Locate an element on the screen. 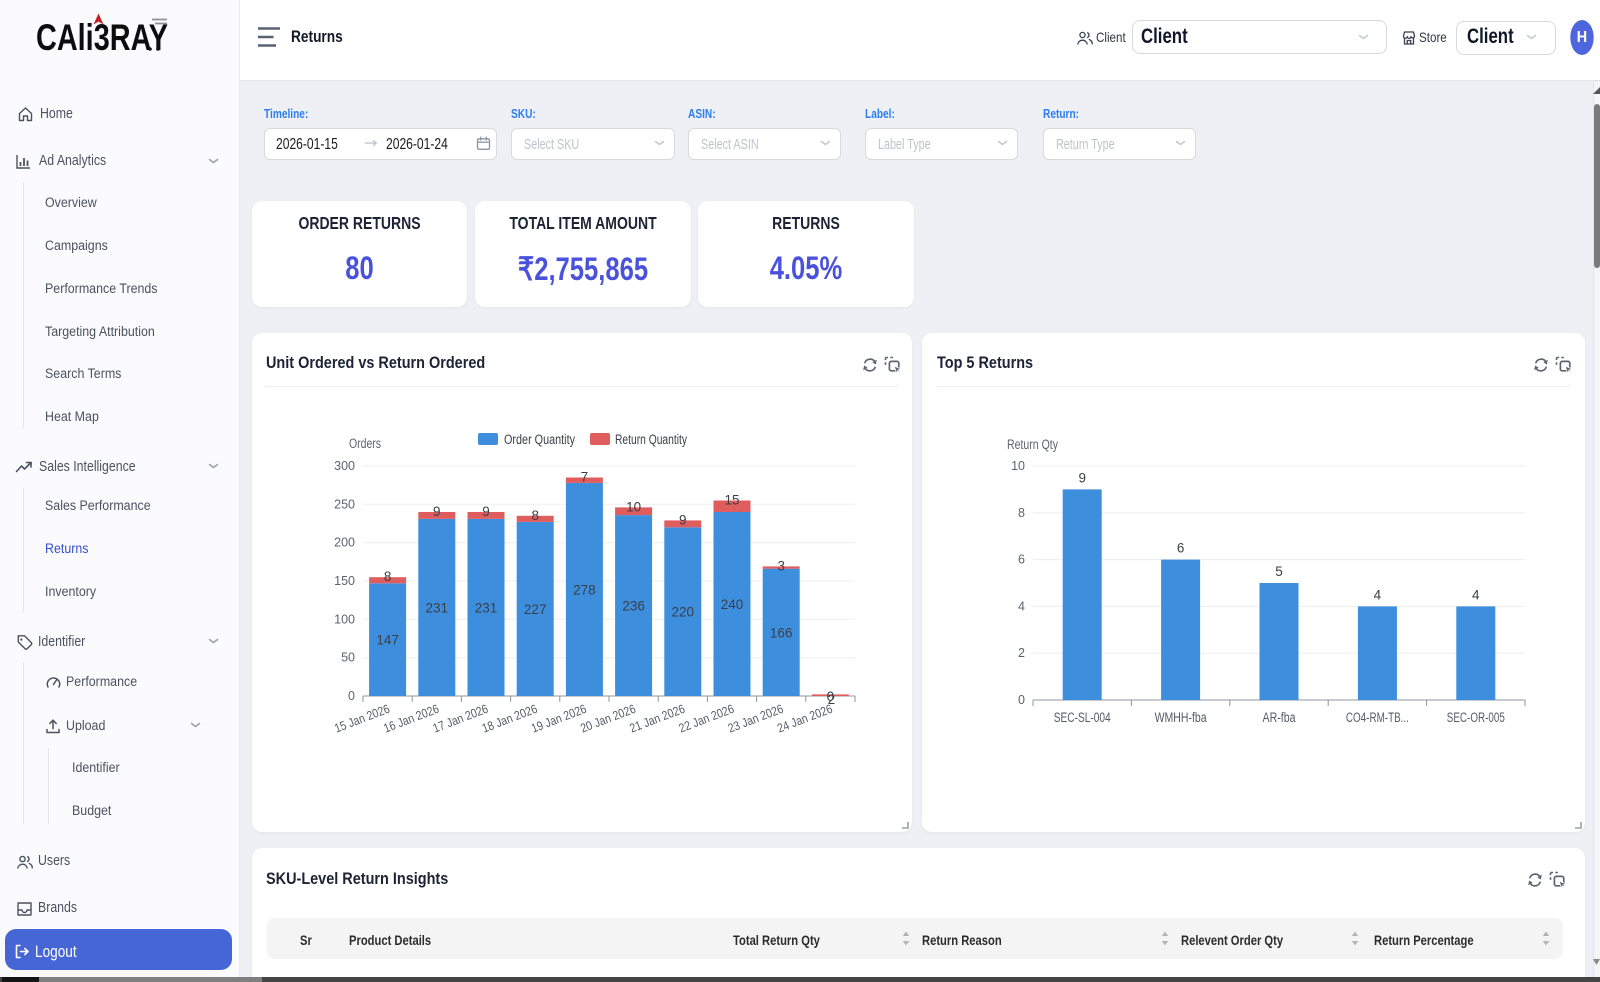 The width and height of the screenshot is (1600, 982). svg-text: 18 Jan 2026 is located at coordinates (509, 719).